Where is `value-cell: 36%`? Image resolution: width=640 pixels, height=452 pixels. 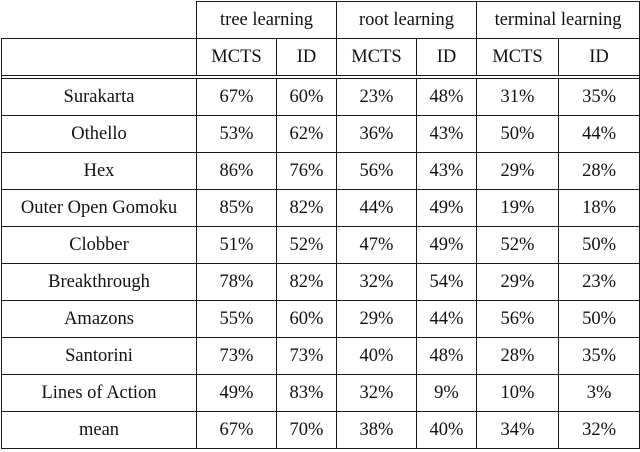 value-cell: 36% is located at coordinates (376, 134).